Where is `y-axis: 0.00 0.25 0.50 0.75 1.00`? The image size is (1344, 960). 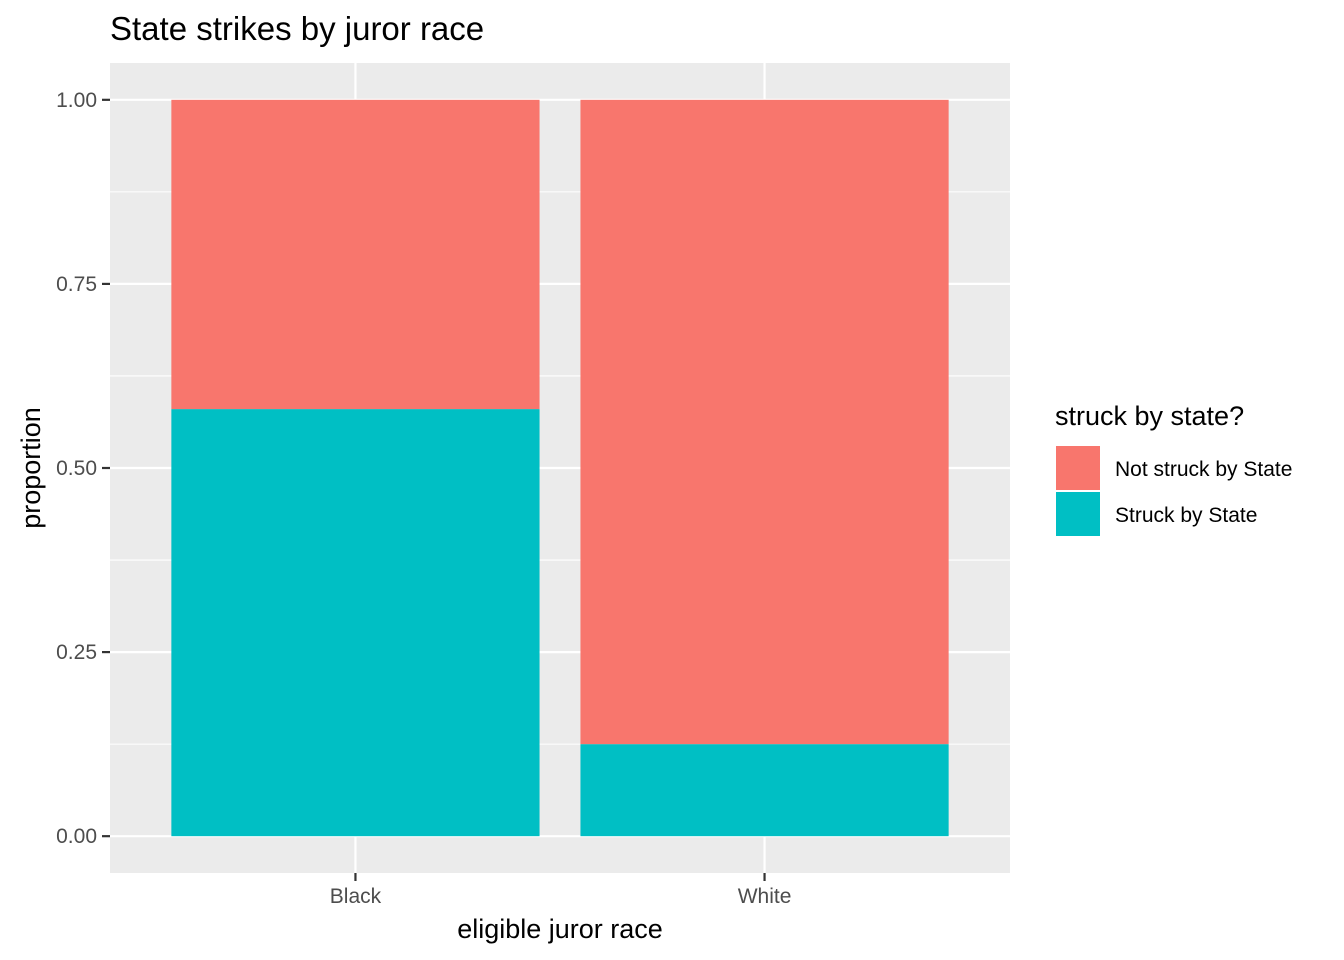 y-axis: 0.00 0.25 0.50 0.75 1.00 is located at coordinates (83, 468).